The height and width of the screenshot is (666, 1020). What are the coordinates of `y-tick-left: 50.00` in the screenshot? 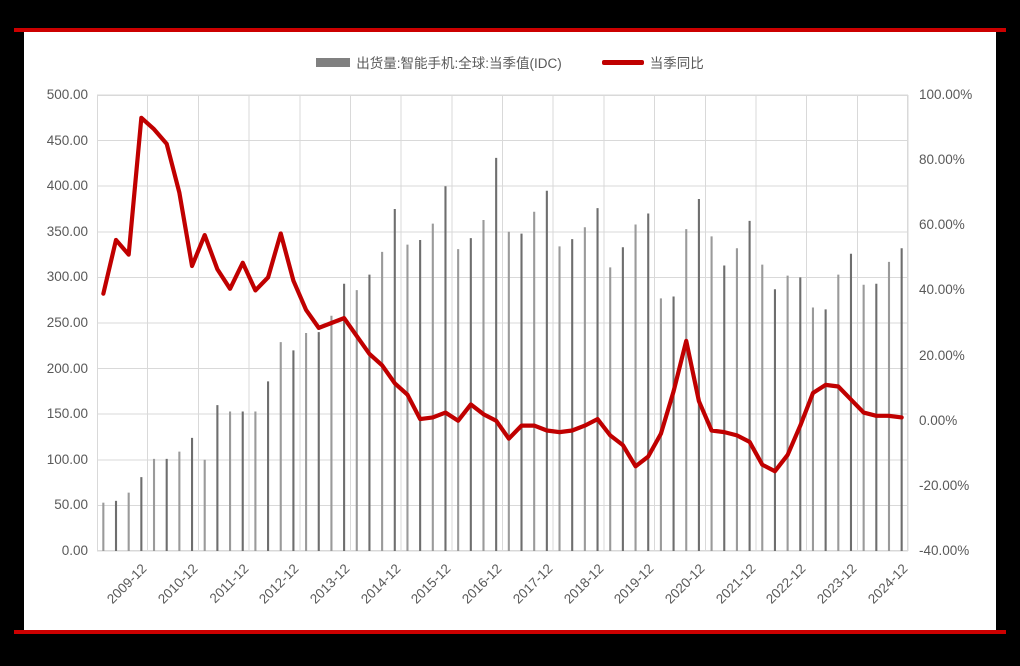 It's located at (71, 505).